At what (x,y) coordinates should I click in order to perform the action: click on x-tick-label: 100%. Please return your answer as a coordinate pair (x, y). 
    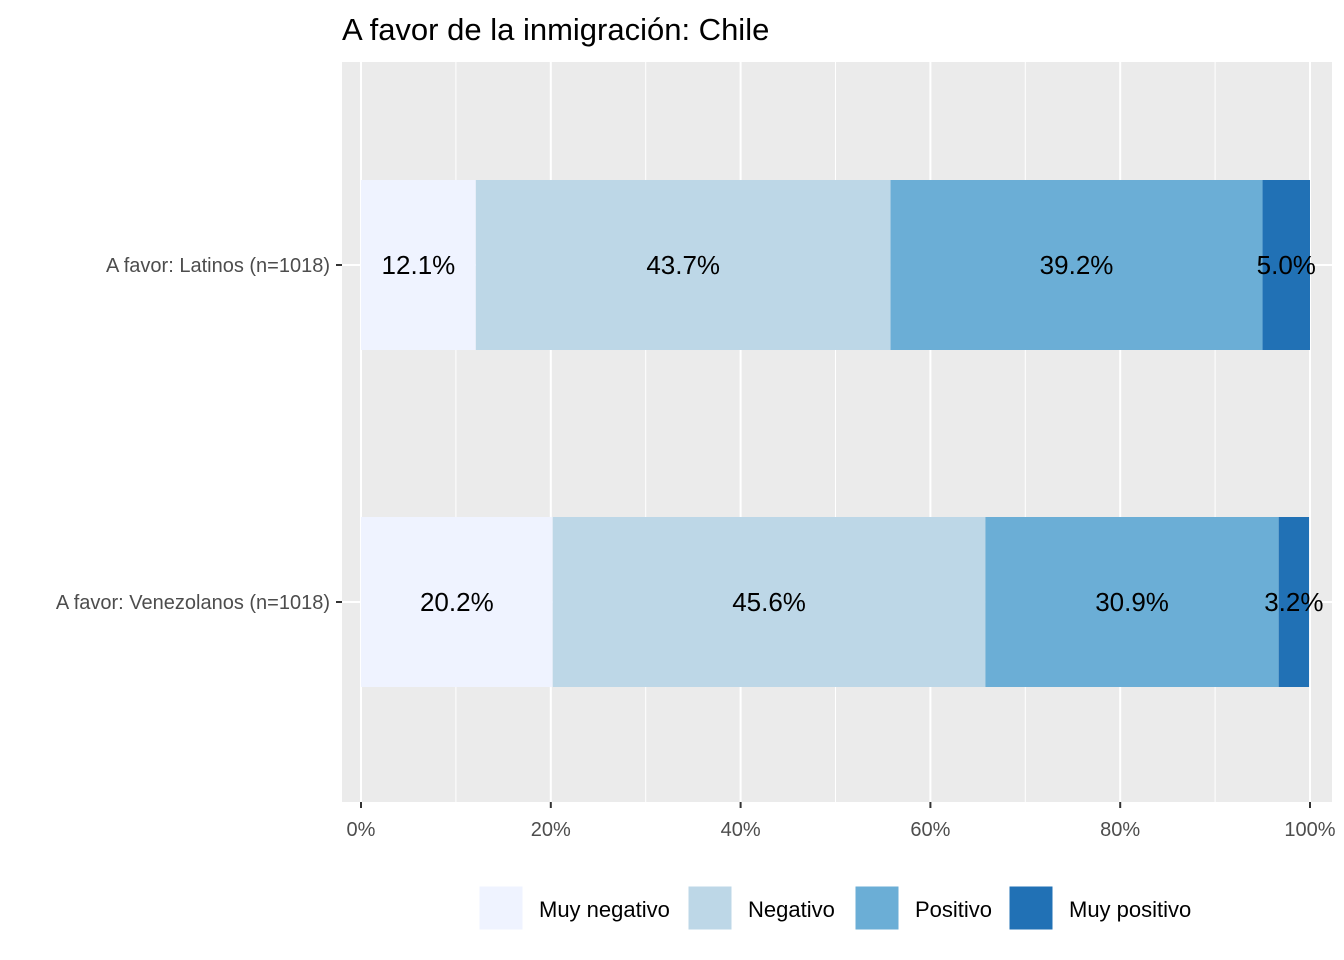
    Looking at the image, I should click on (1309, 830).